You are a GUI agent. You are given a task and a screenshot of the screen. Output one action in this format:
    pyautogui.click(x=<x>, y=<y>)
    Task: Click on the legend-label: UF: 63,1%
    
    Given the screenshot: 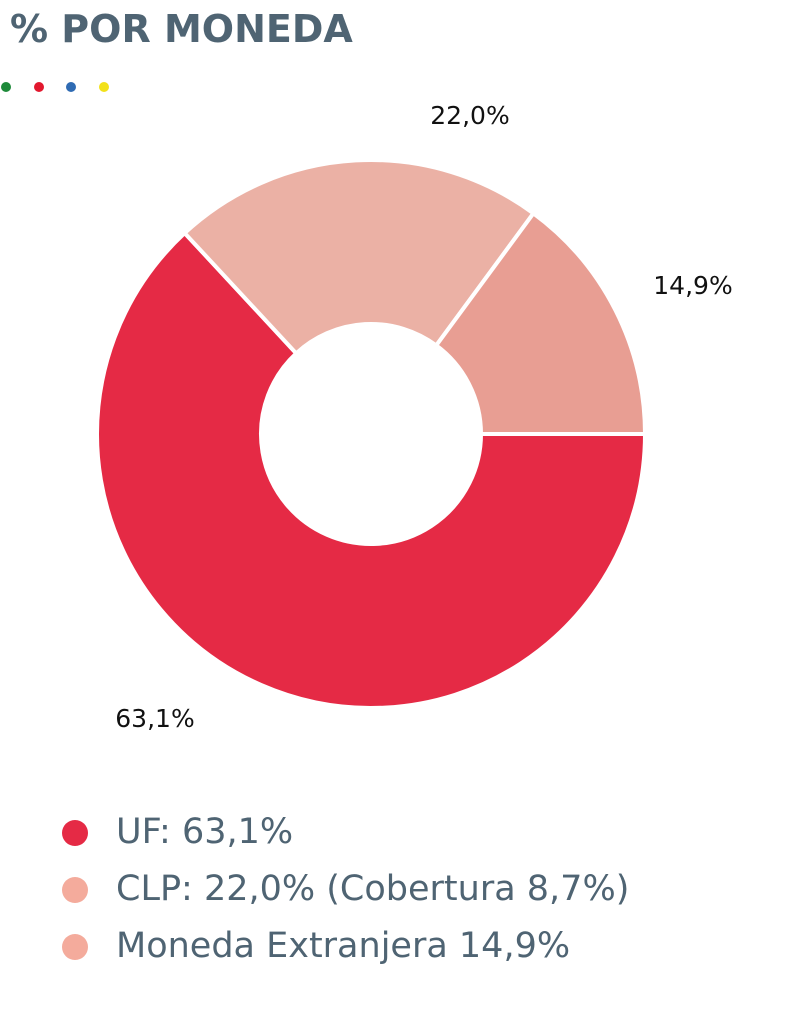 What is the action you would take?
    pyautogui.click(x=204, y=832)
    